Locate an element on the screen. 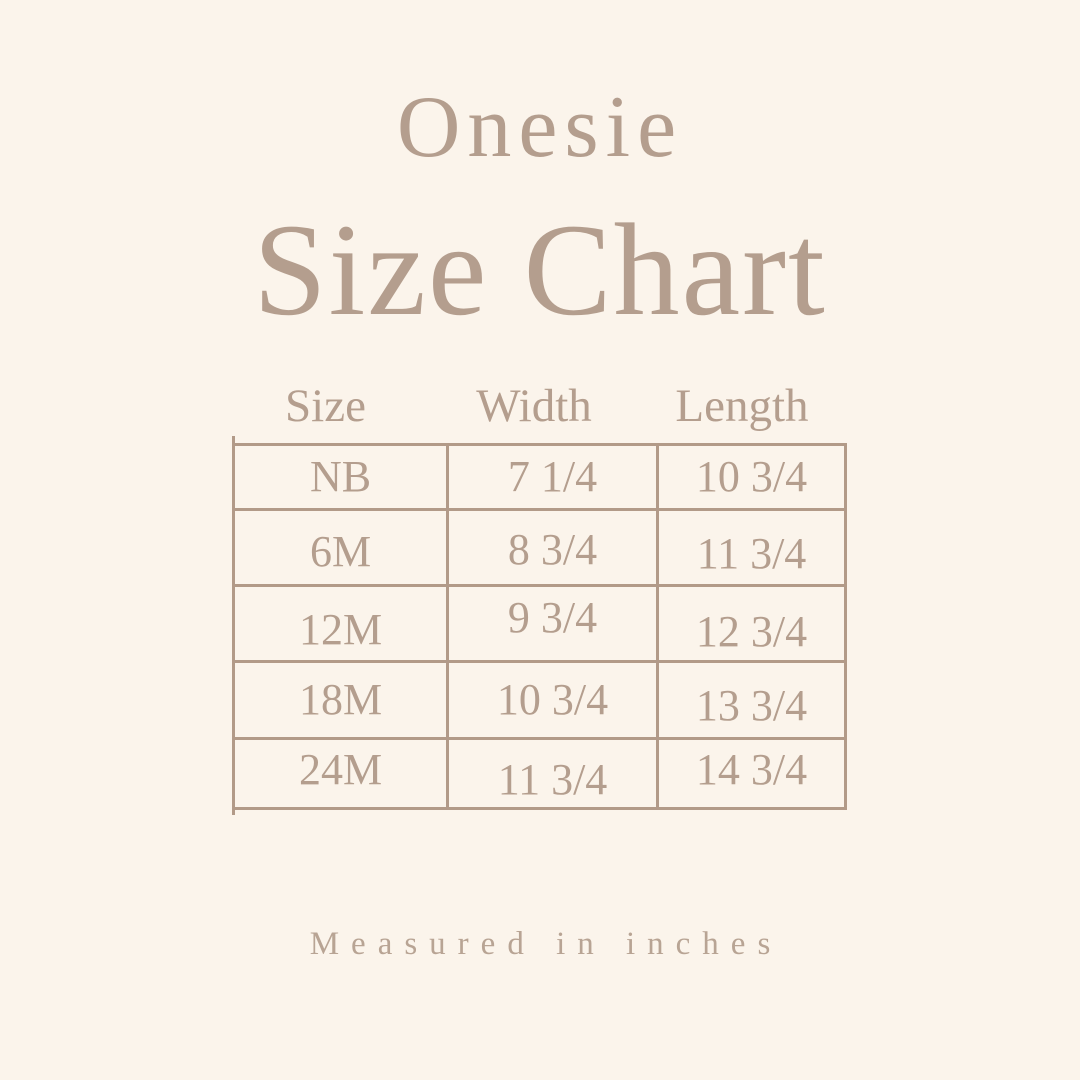 Image resolution: width=1080 pixels, height=1080 pixels. page-title: Size Chart is located at coordinates (540, 269).